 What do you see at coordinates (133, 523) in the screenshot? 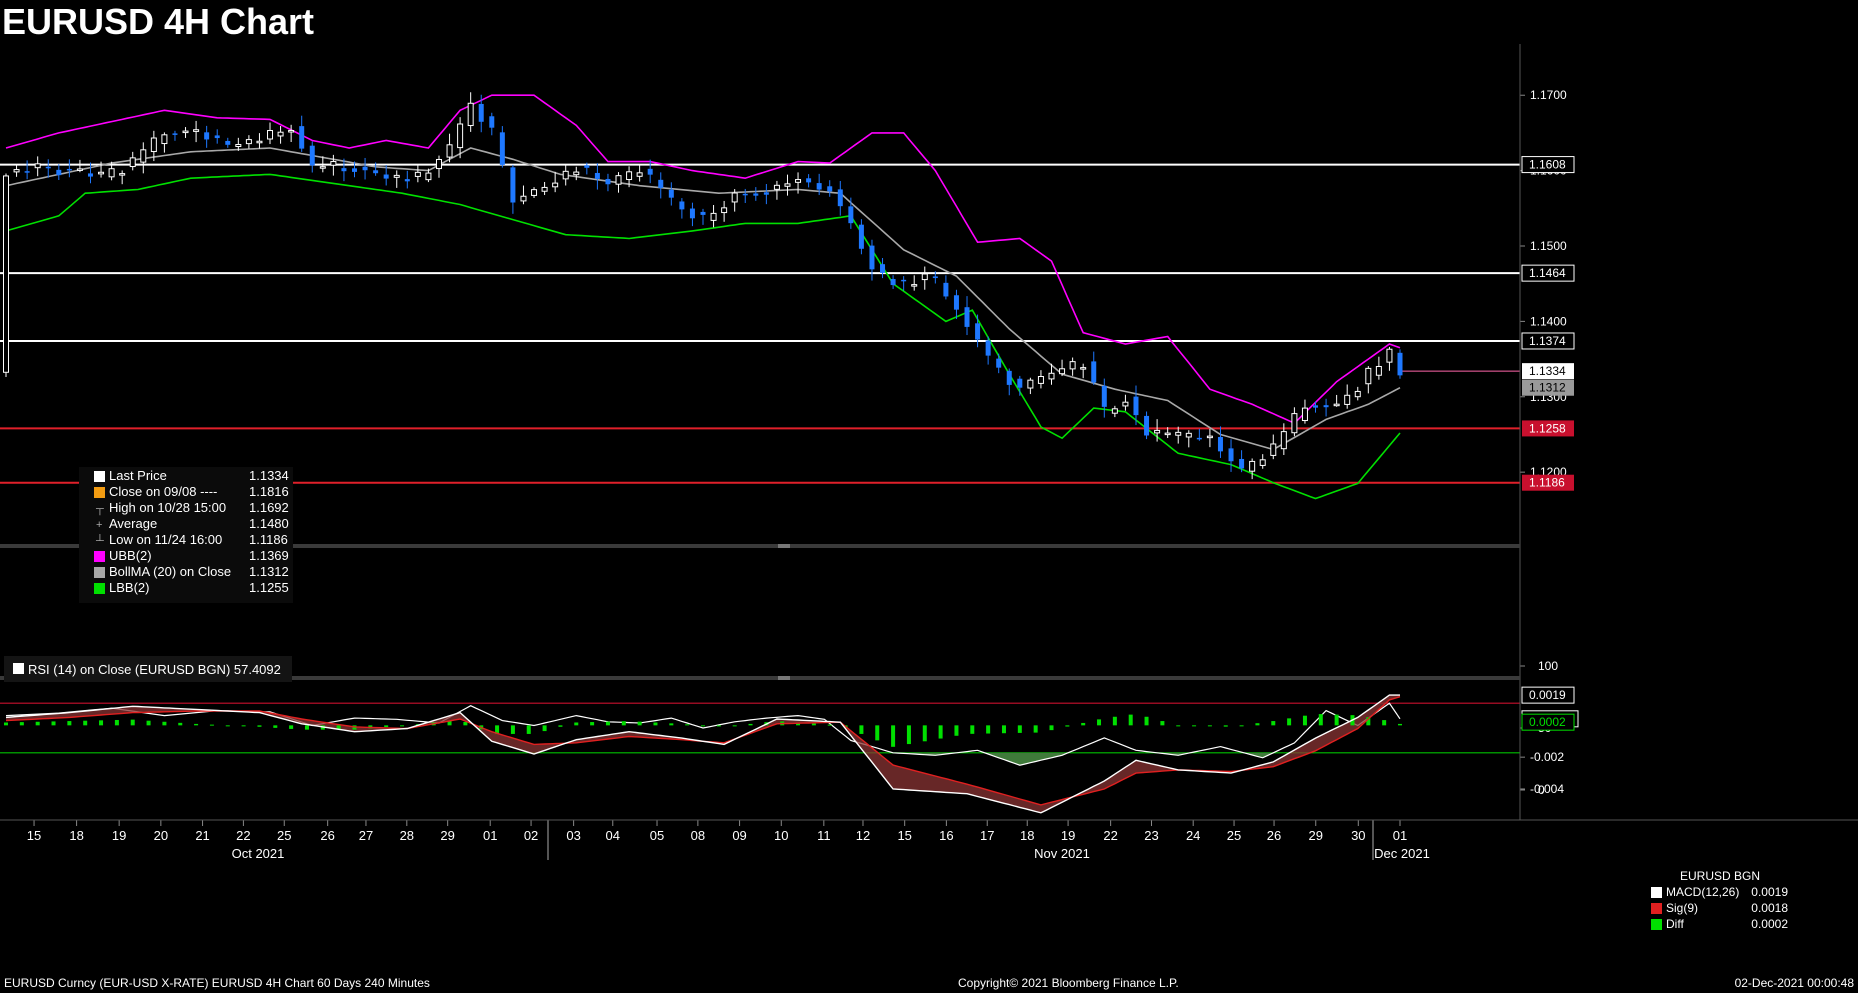
I see `legend-label: Average` at bounding box center [133, 523].